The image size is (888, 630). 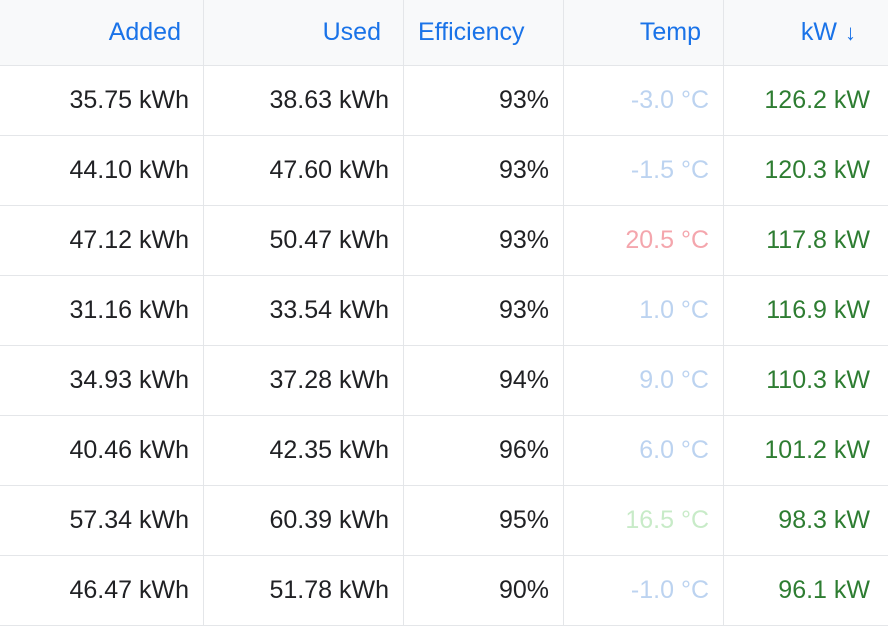 I want to click on column-header-kw-label: kW, so click(x=818, y=32).